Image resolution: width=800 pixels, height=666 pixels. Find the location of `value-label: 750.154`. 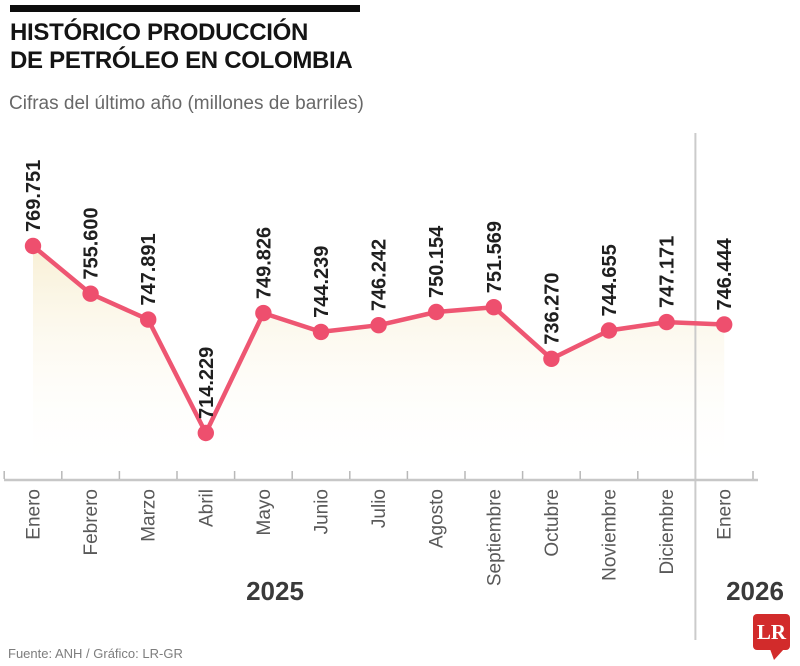

value-label: 750.154 is located at coordinates (437, 261).